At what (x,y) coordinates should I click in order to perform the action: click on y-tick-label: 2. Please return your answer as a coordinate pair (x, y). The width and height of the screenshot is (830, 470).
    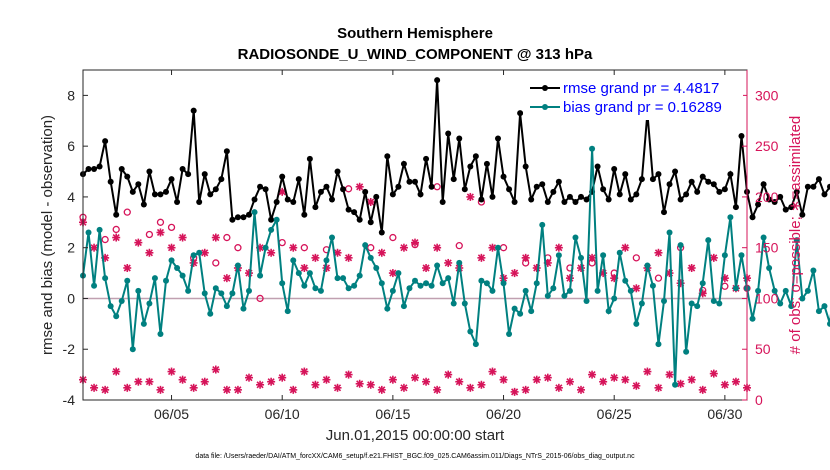
    Looking at the image, I should click on (71, 248).